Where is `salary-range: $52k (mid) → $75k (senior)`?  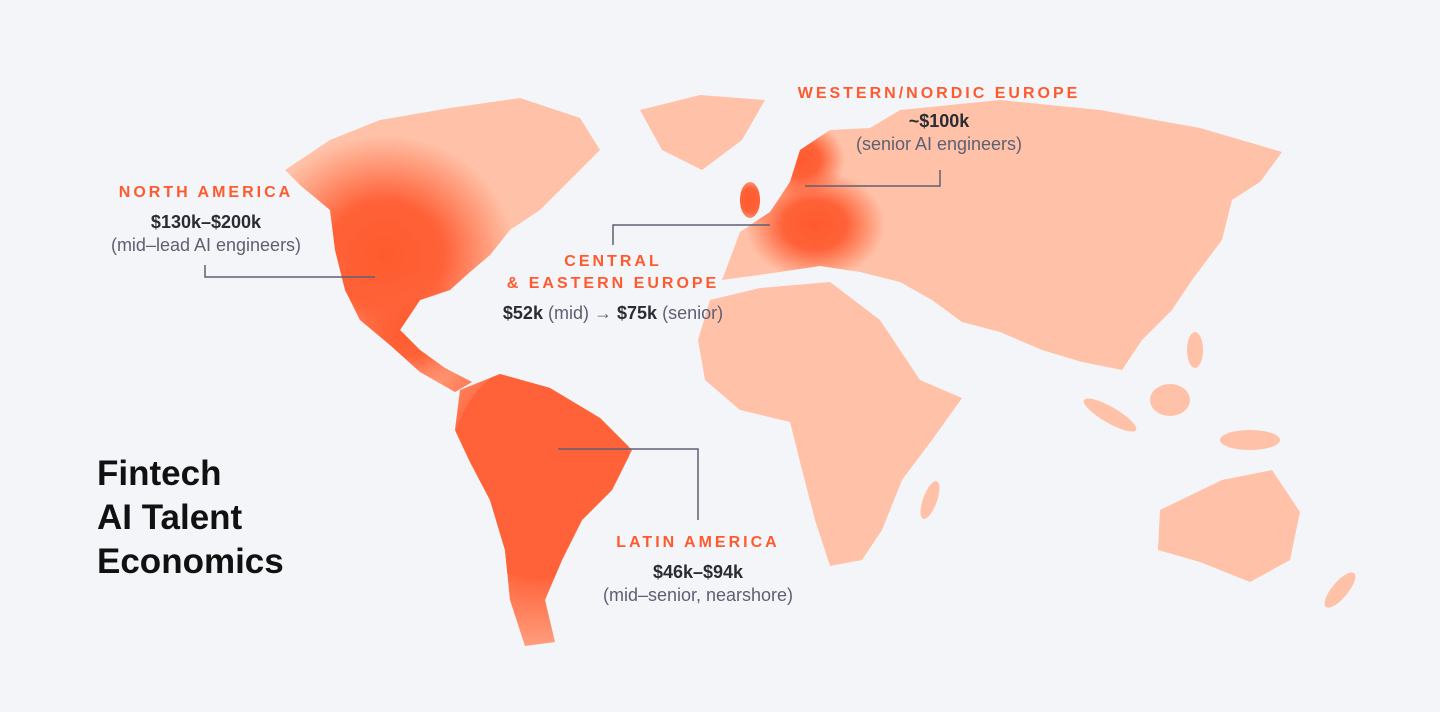
salary-range: $52k (mid) → $75k (senior) is located at coordinates (613, 313).